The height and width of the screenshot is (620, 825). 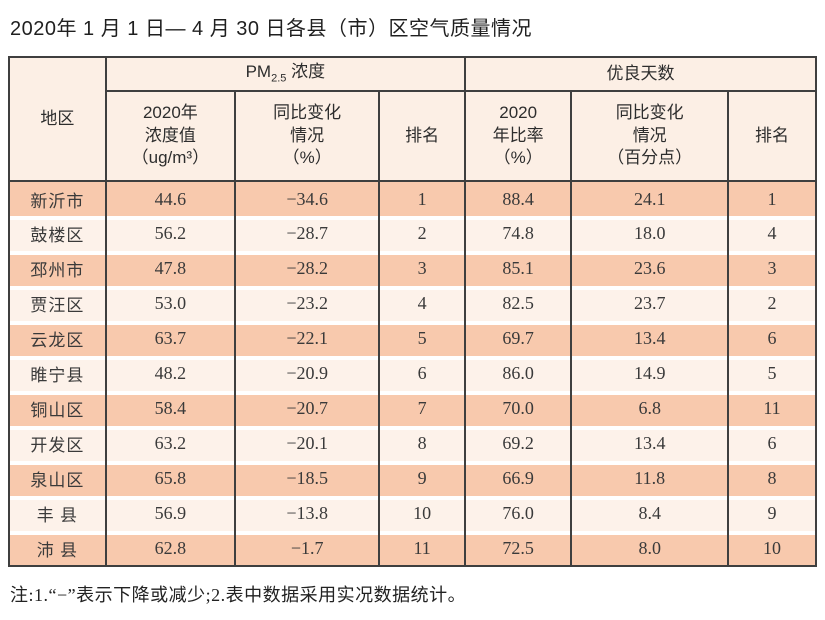 What do you see at coordinates (518, 373) in the screenshot?
I see `value-cell: 86.0` at bounding box center [518, 373].